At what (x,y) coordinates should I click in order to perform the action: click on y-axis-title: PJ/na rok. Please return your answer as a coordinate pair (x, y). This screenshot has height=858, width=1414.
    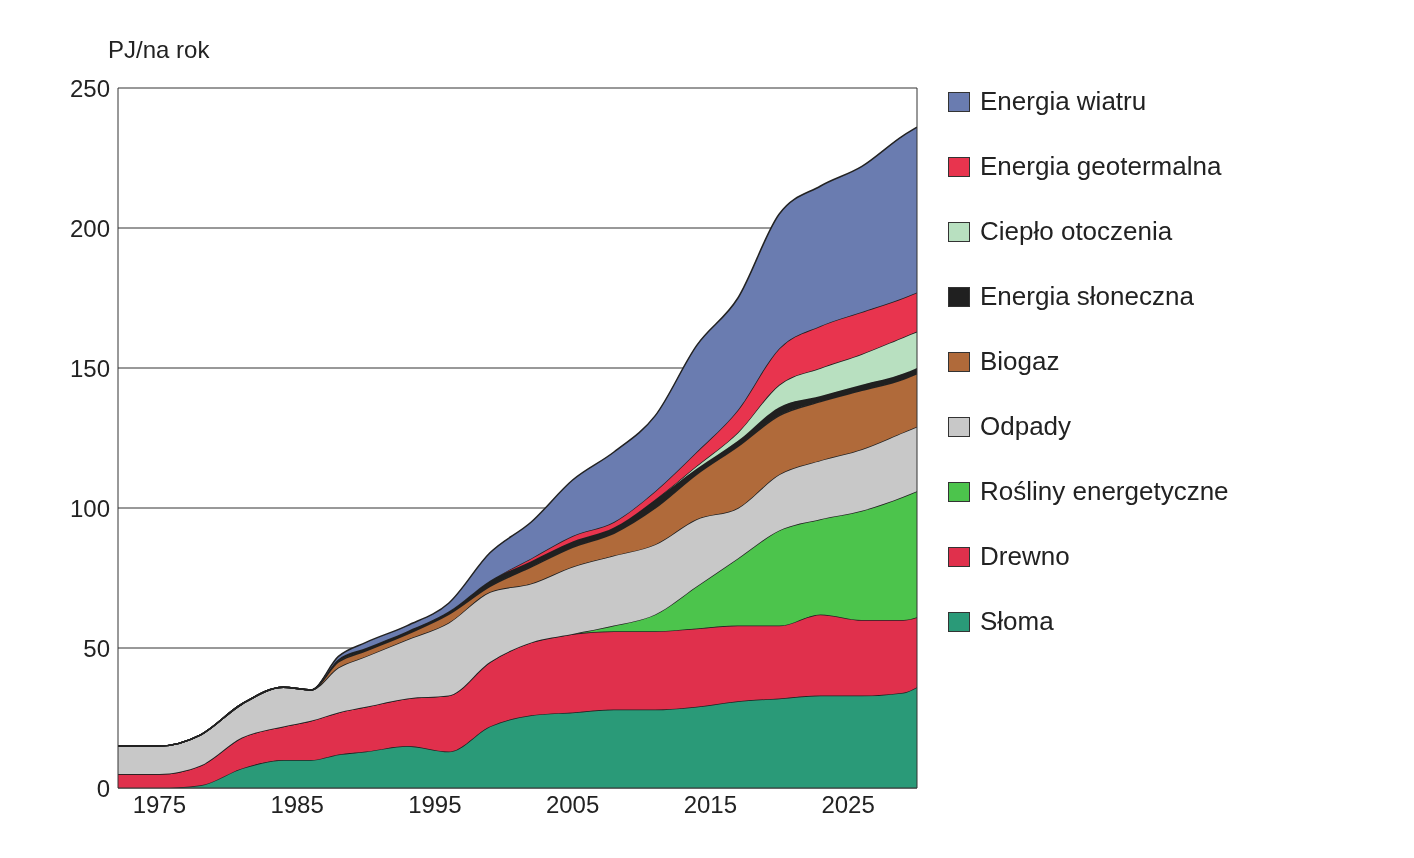
    Looking at the image, I should click on (159, 50).